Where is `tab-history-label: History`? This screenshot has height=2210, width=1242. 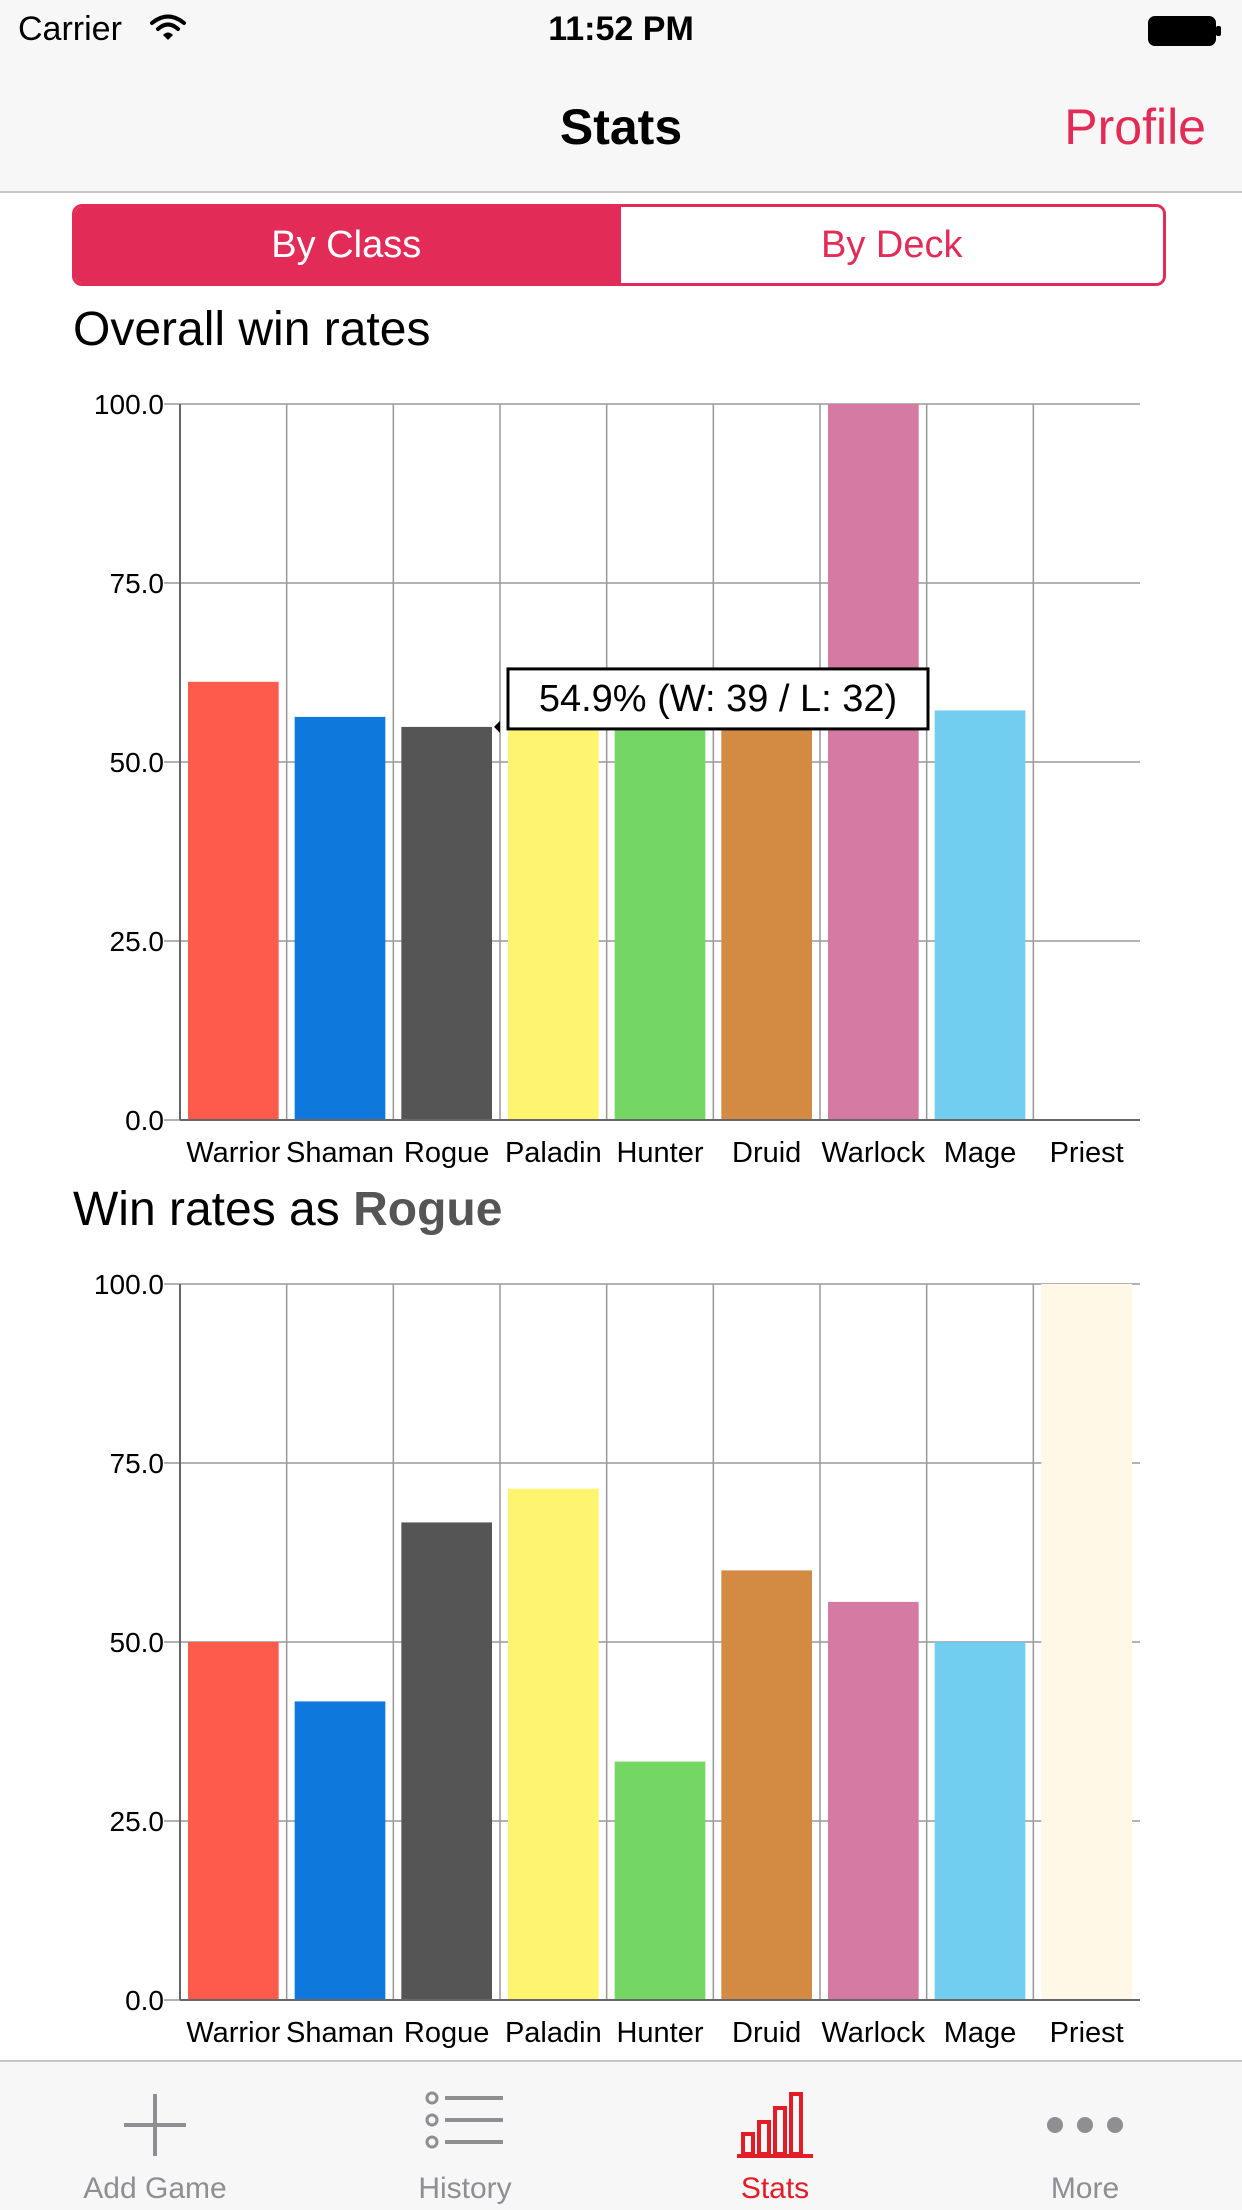
tab-history-label: History is located at coordinates (465, 2188).